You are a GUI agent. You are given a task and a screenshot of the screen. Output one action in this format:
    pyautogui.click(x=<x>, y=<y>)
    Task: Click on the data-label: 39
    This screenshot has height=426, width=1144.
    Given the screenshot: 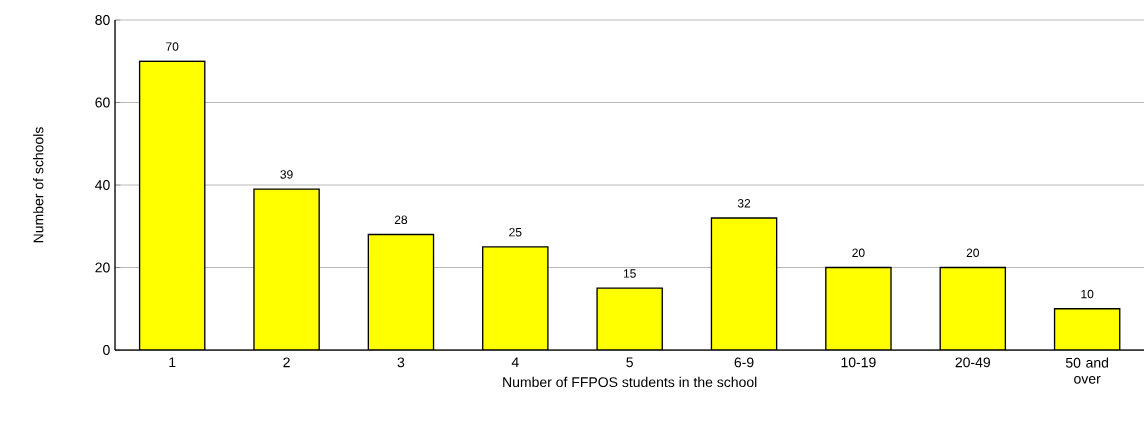 What is the action you would take?
    pyautogui.click(x=286, y=174)
    